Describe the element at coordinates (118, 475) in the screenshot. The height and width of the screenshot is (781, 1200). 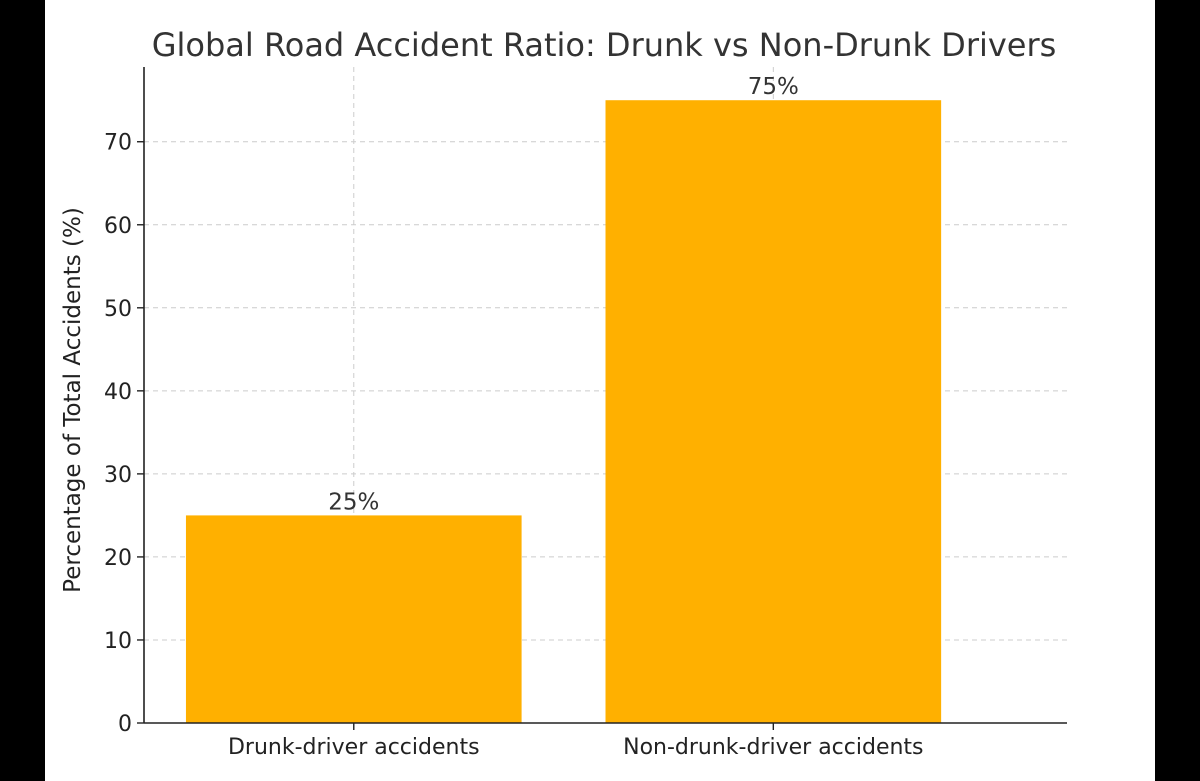
I see `y-tick-label: 30` at that location.